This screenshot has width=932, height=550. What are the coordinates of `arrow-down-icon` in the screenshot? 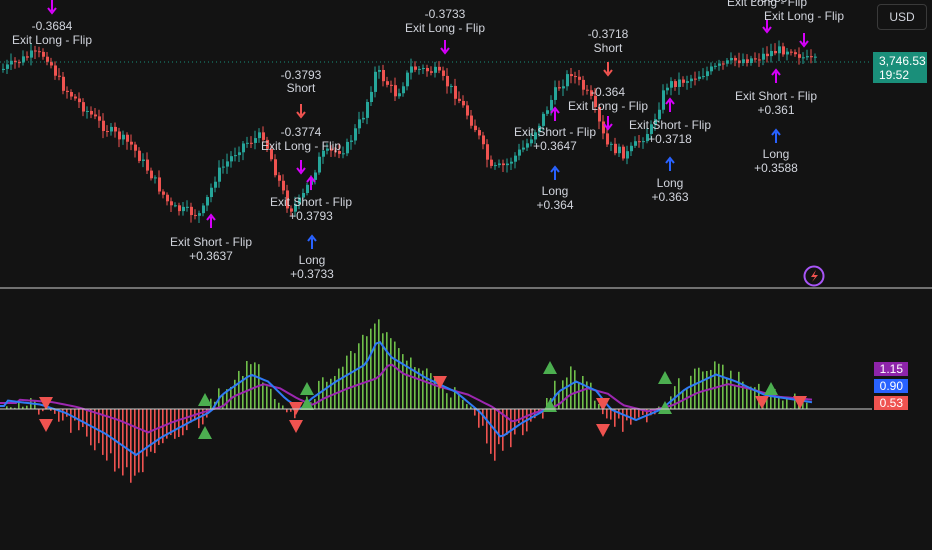 It's located at (52, 7).